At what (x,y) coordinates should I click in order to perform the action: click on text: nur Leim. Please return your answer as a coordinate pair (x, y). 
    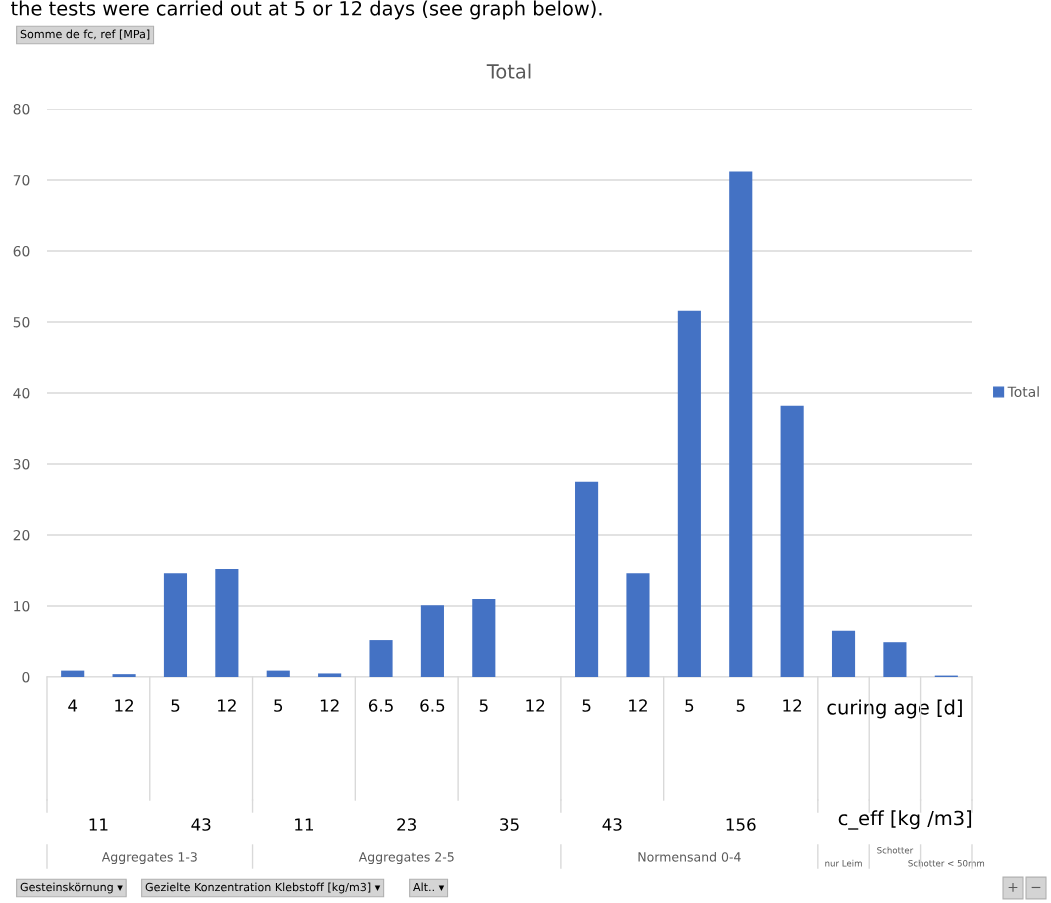
    Looking at the image, I should click on (843, 863).